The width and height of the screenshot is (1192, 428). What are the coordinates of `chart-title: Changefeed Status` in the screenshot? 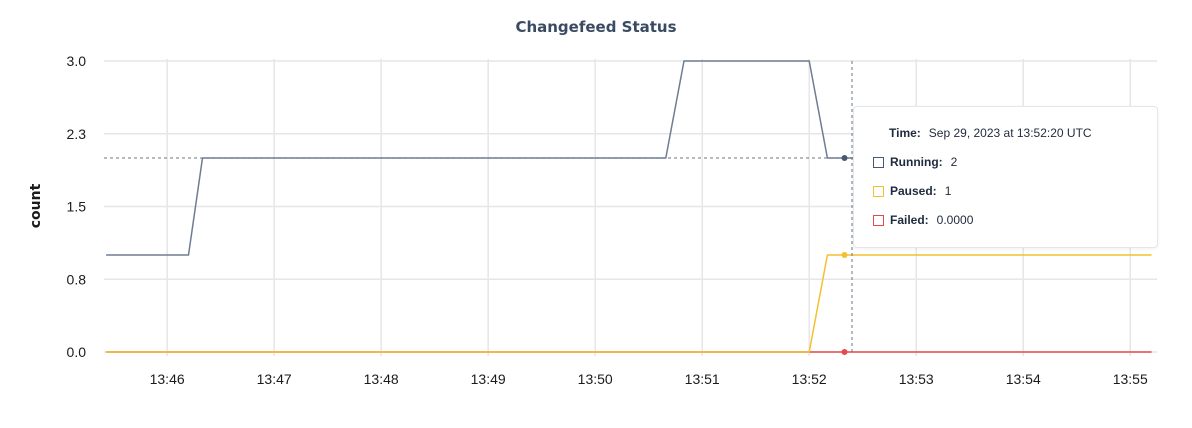 It's located at (595, 27).